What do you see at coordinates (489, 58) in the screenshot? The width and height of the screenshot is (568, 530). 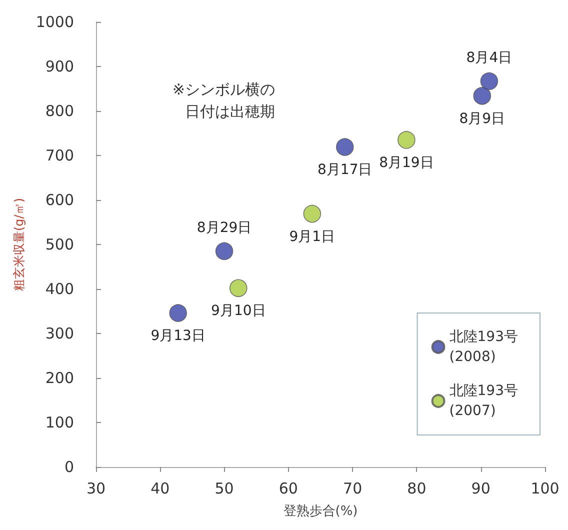 I see `annotation: 8月4日` at bounding box center [489, 58].